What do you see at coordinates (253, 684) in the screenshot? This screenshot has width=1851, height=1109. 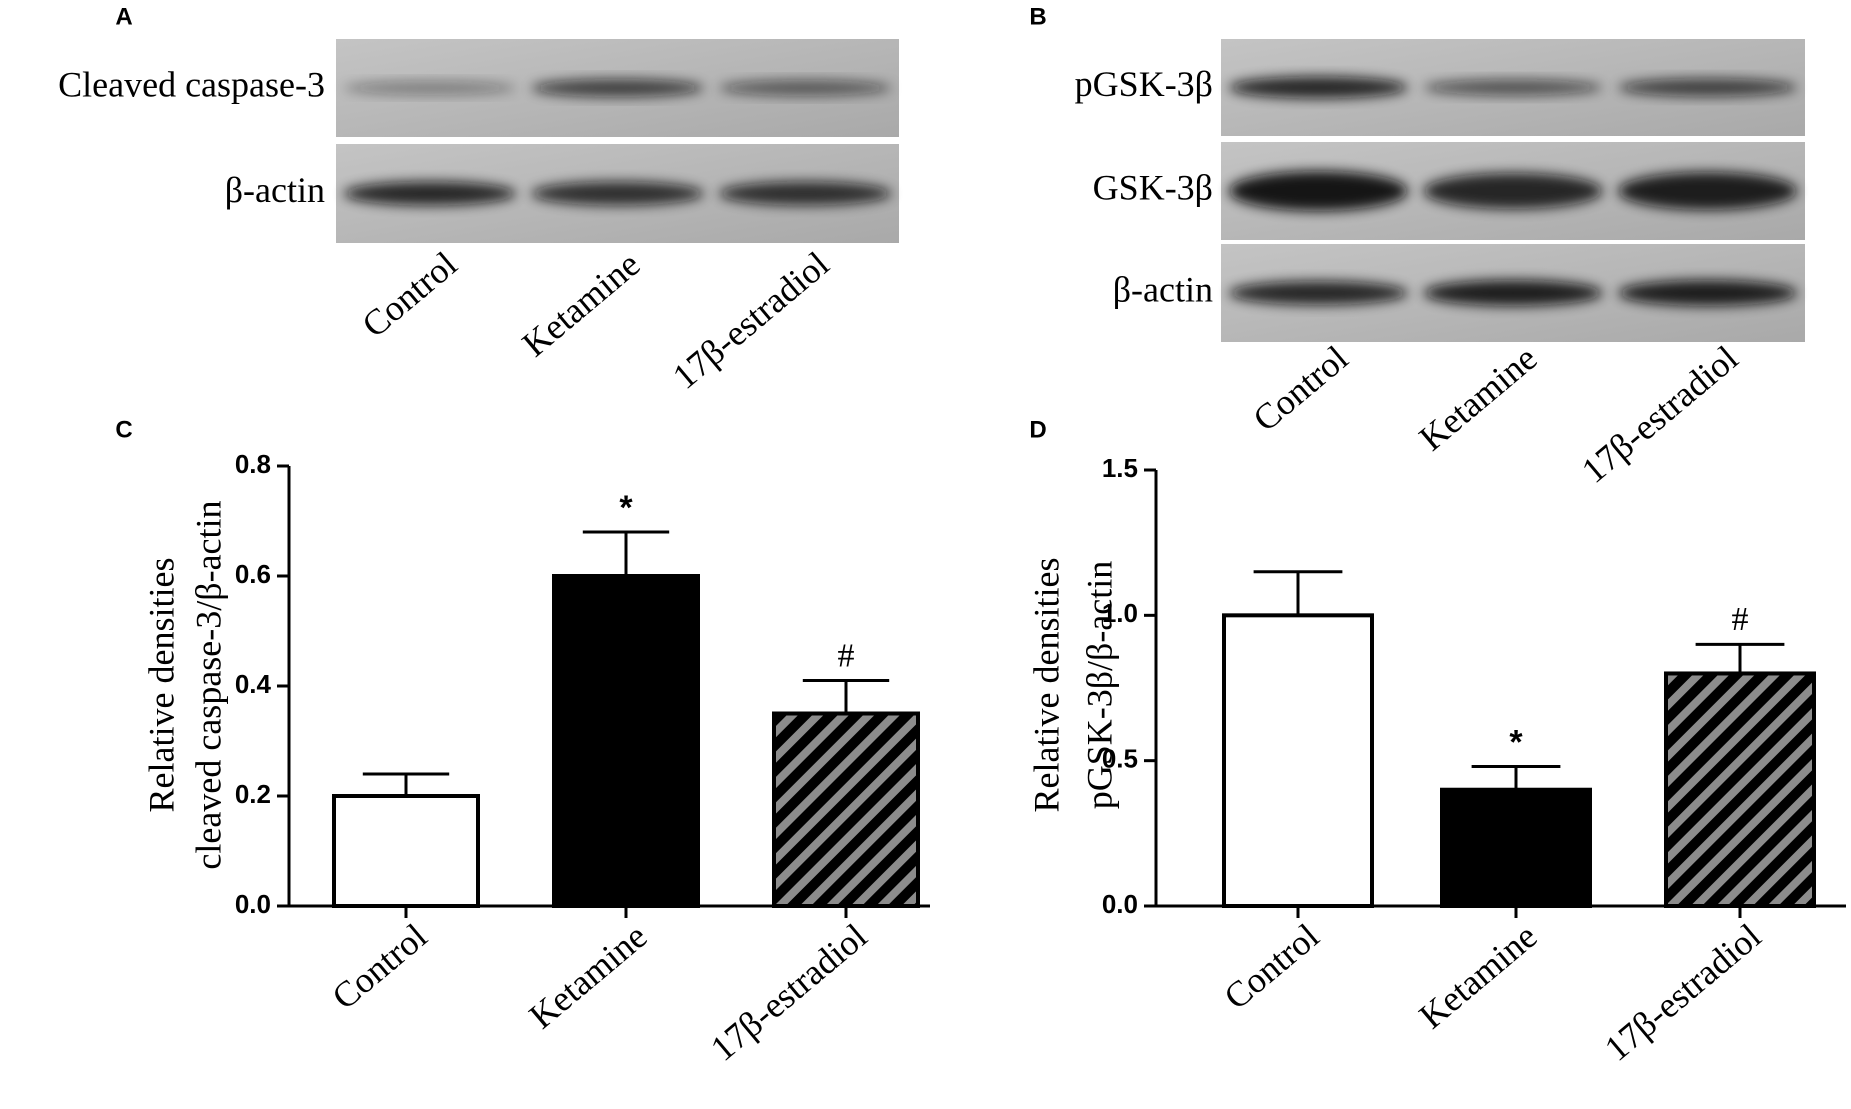 I see `y-tick-label: 0.4` at bounding box center [253, 684].